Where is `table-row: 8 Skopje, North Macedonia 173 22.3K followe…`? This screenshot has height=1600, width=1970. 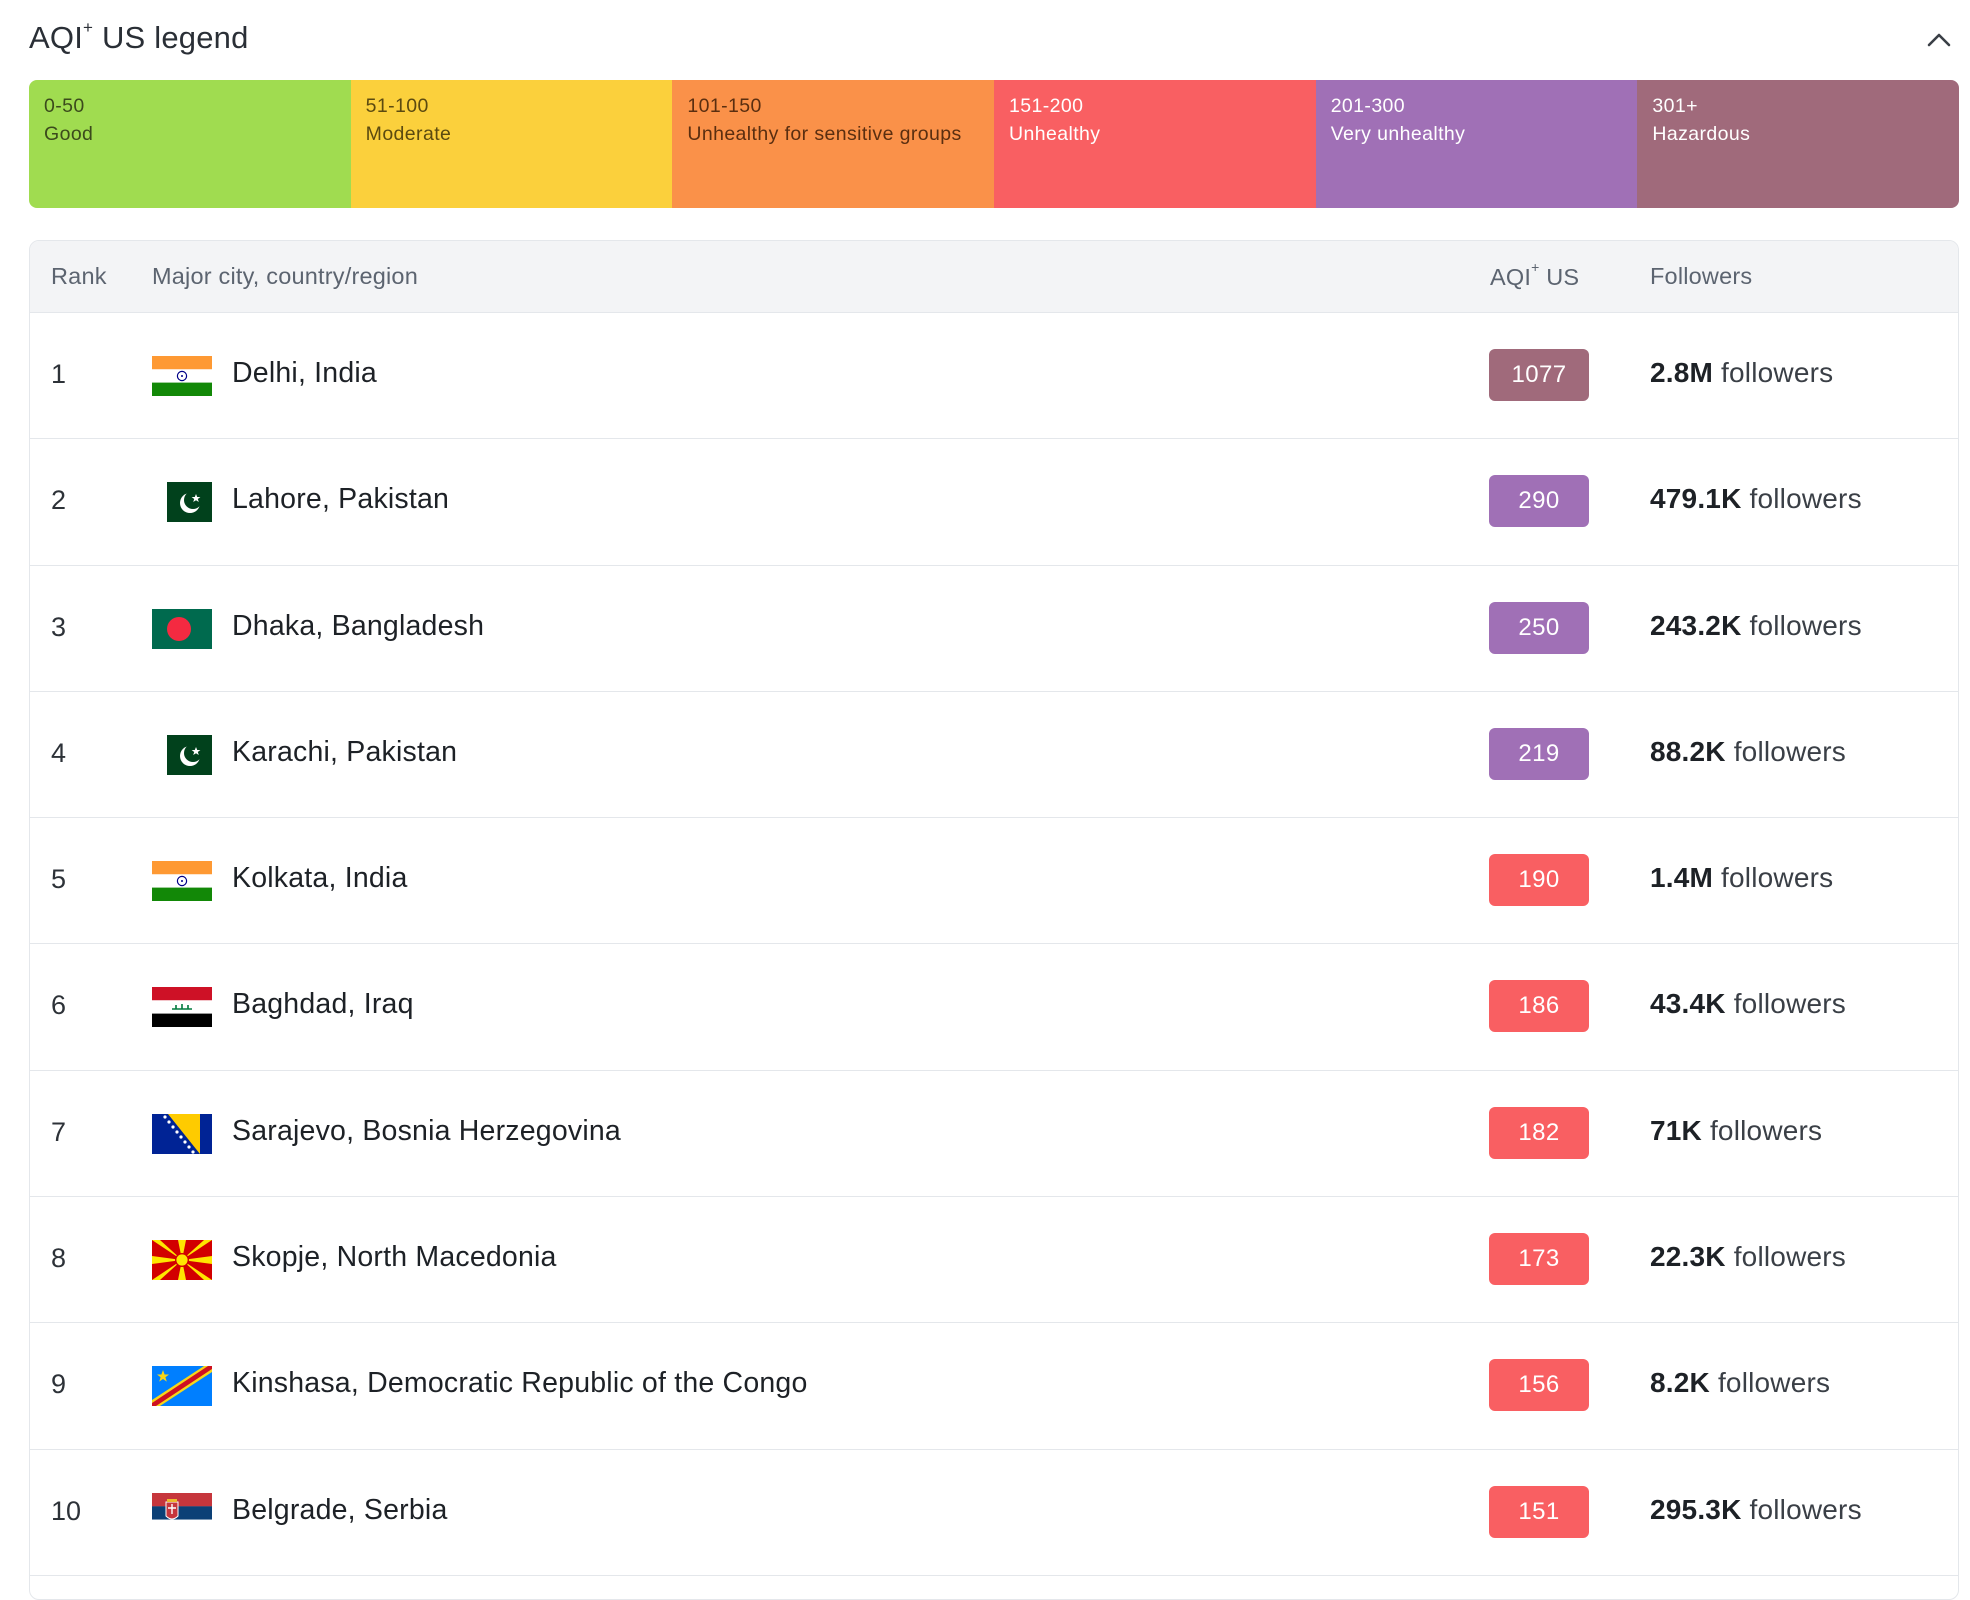 table-row: 8 Skopje, North Macedonia 173 22.3K followe… is located at coordinates (994, 1260).